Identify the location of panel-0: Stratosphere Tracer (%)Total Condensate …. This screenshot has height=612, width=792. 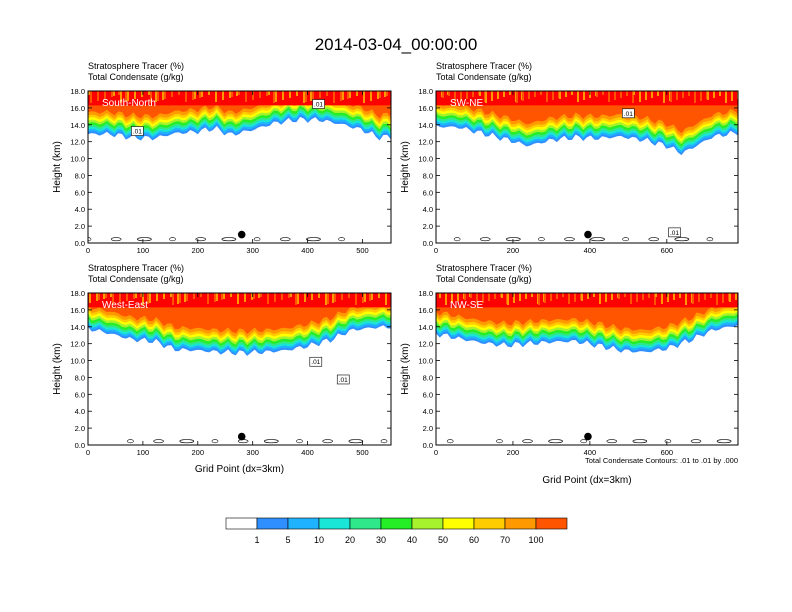
(222, 158).